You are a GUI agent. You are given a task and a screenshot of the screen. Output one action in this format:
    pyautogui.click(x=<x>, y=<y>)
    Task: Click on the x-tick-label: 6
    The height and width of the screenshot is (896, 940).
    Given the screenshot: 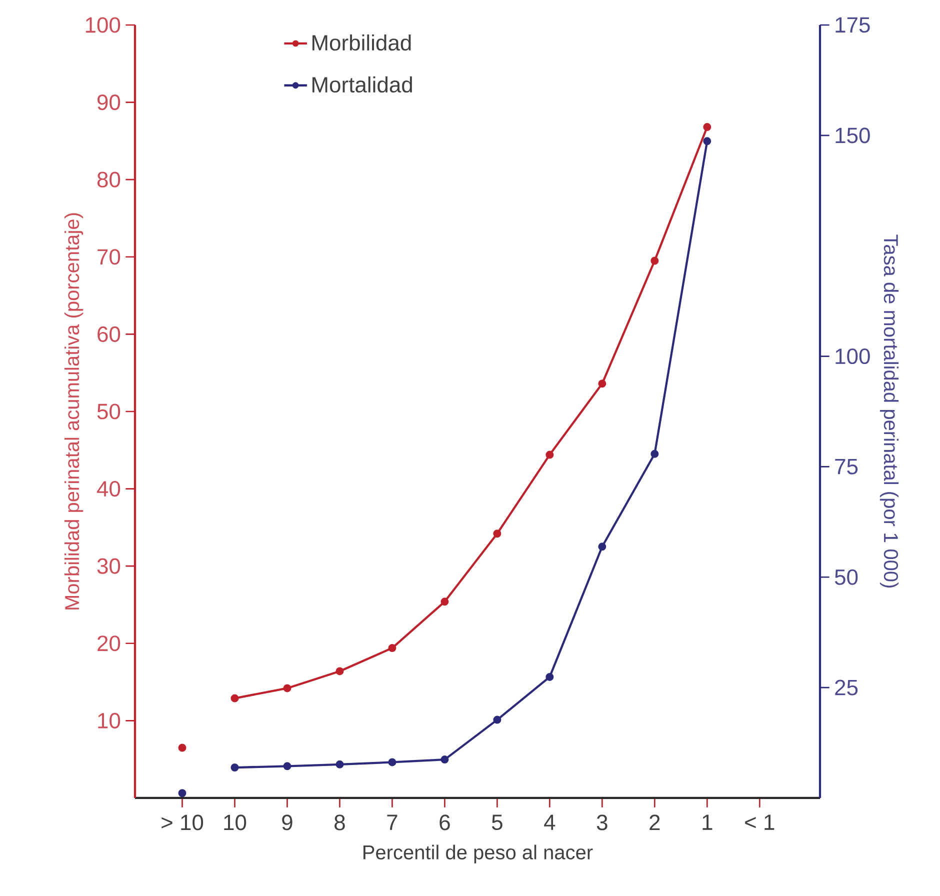 What is the action you would take?
    pyautogui.click(x=445, y=822)
    